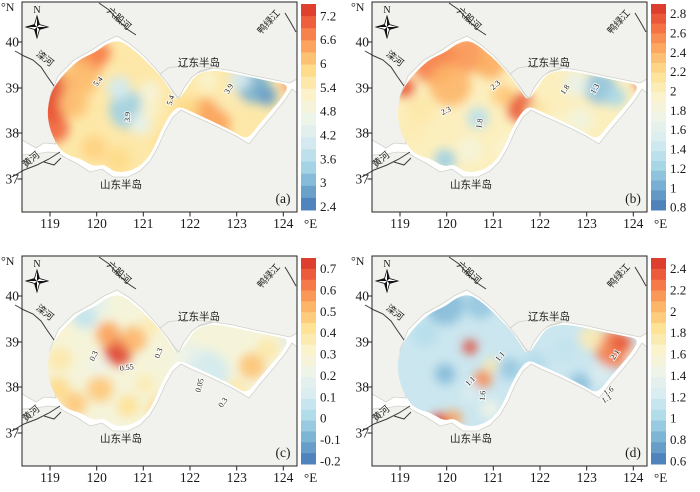 The image size is (700, 492). Describe the element at coordinates (13, 433) in the screenshot. I see `y-tick-label: 37` at that location.